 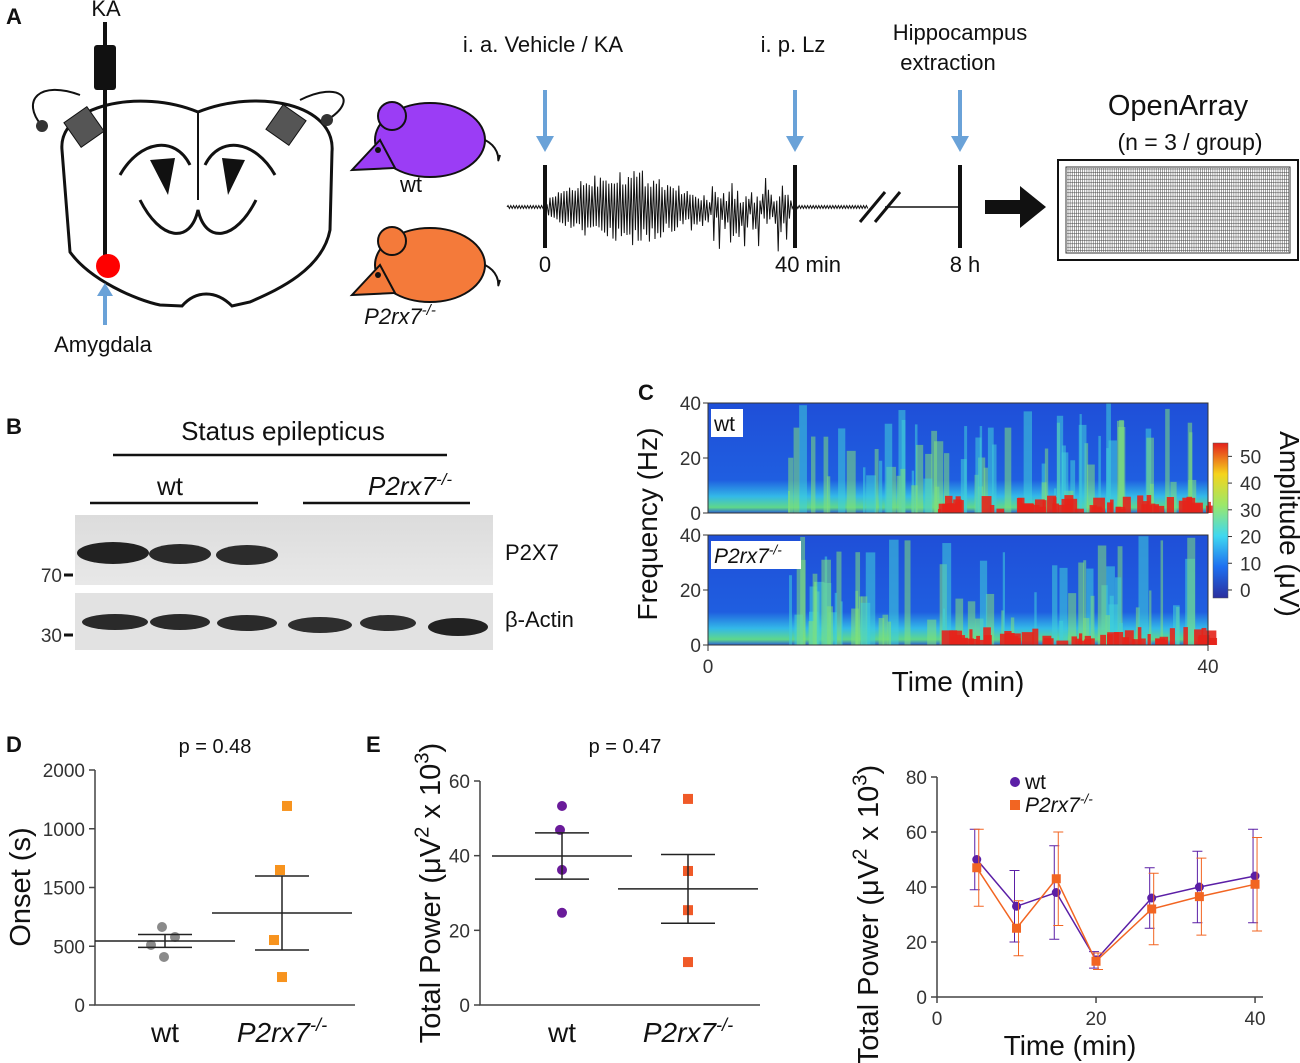 What do you see at coordinates (188, 173) in the screenshot?
I see `brain-schematic` at bounding box center [188, 173].